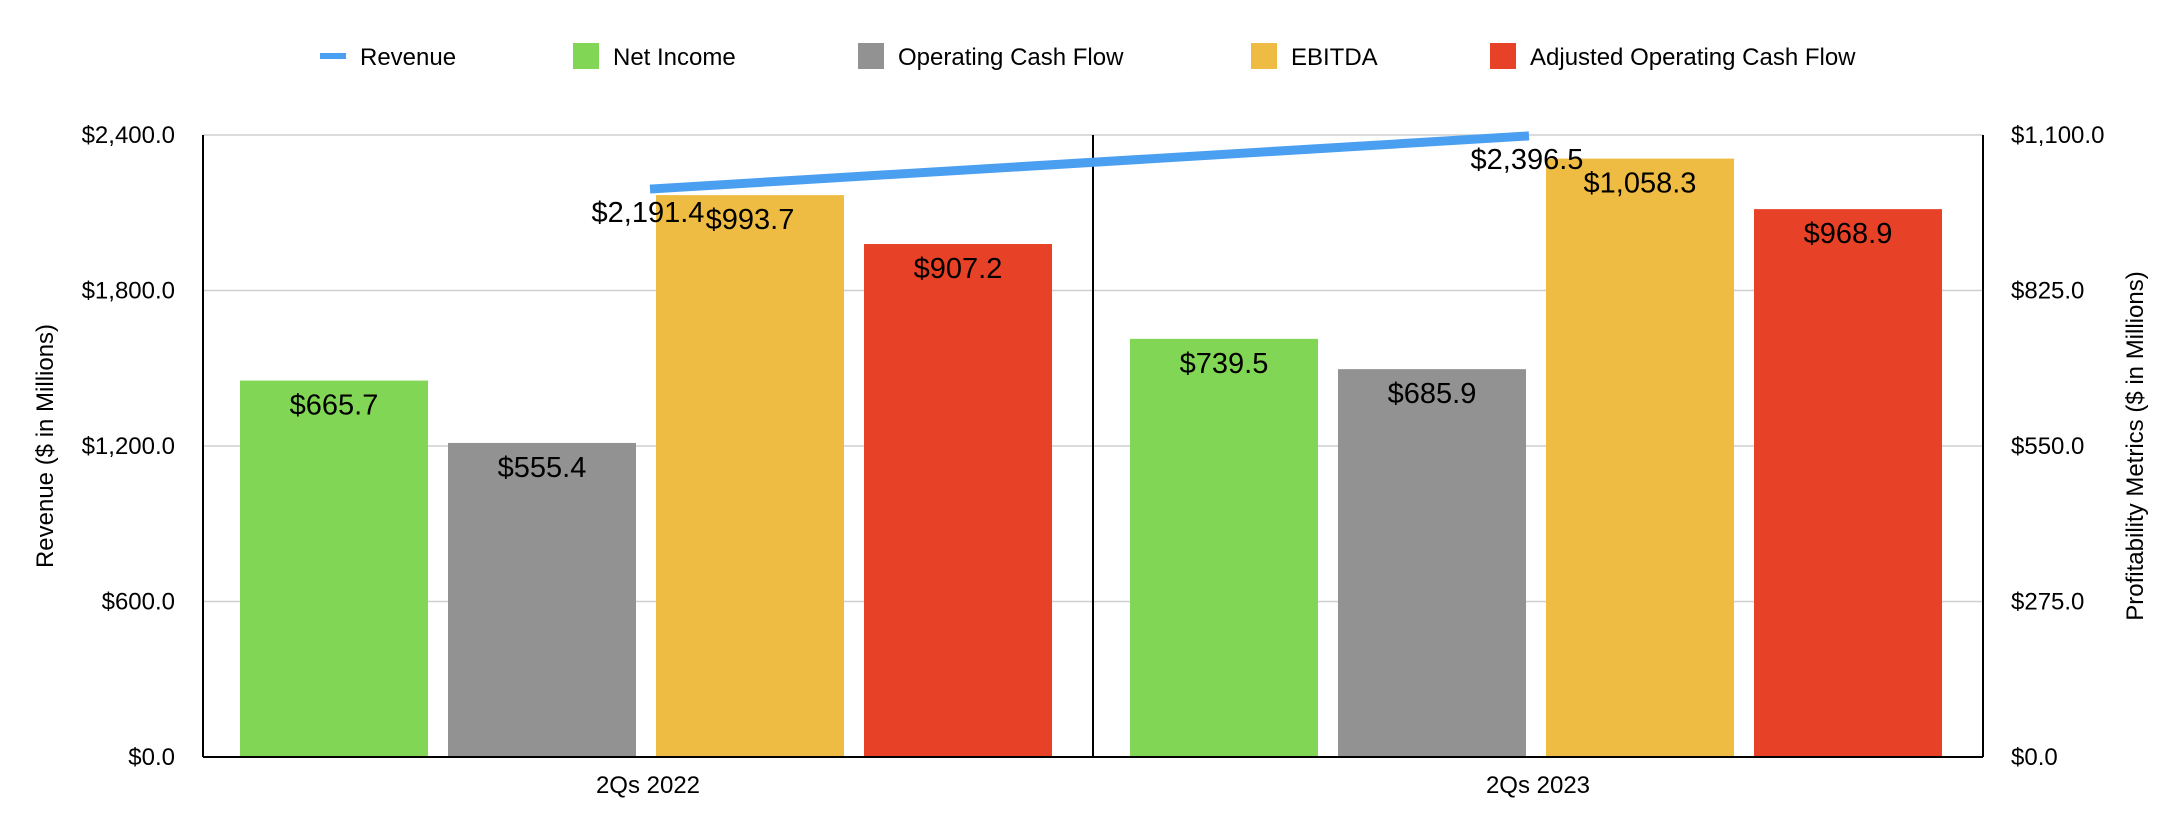 The image size is (2172, 828). What do you see at coordinates (871, 56) in the screenshot?
I see `legend-swatch-operating-cash-flow` at bounding box center [871, 56].